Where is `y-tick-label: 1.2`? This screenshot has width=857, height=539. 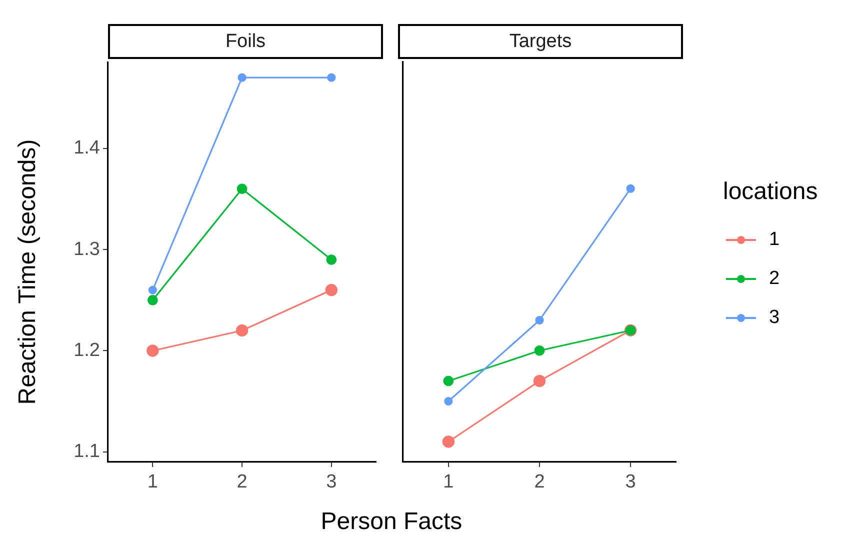
y-tick-label: 1.2 is located at coordinates (87, 350).